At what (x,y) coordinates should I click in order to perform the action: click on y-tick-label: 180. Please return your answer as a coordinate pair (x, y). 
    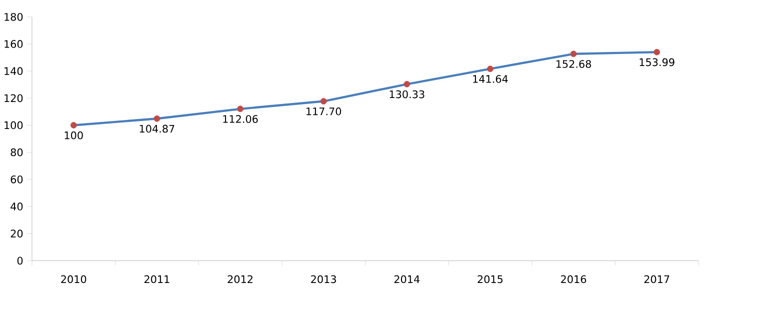
    Looking at the image, I should click on (13, 16).